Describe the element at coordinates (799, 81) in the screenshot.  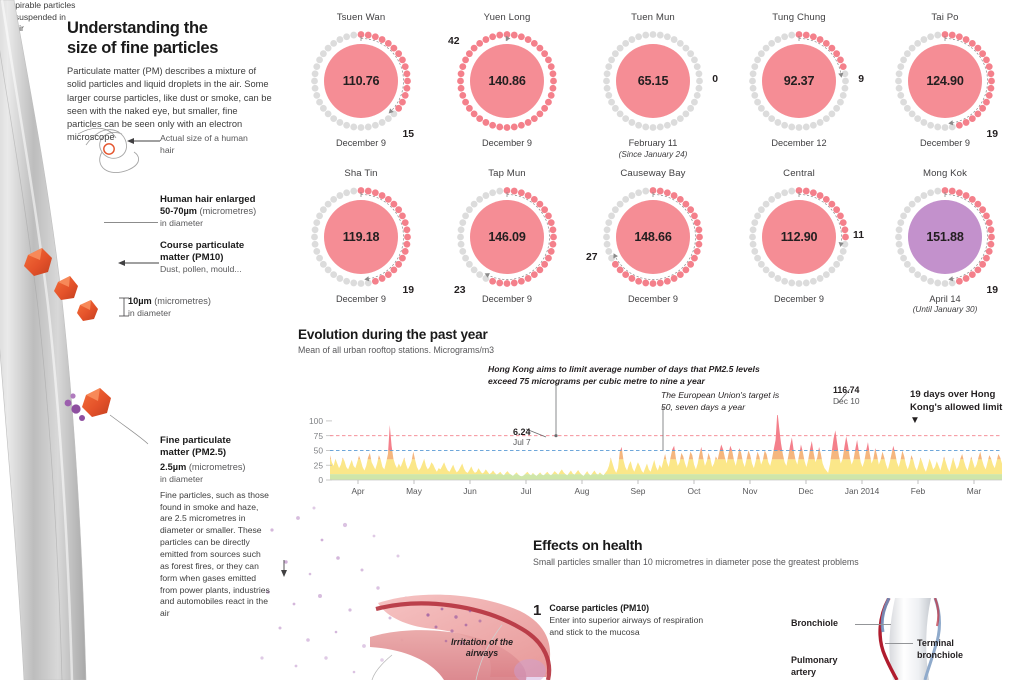
I see `station-value: 92.37` at that location.